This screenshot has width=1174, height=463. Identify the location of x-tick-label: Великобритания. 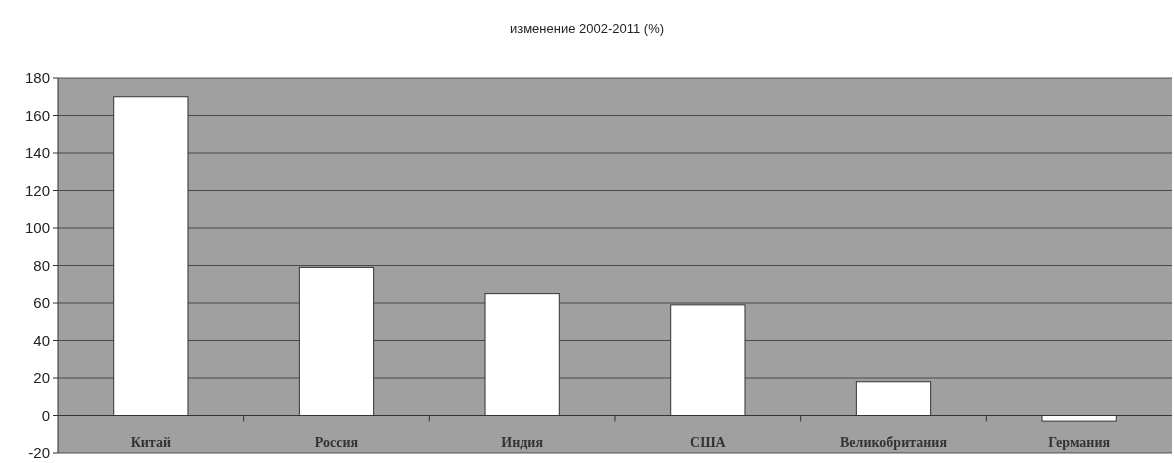
(894, 442).